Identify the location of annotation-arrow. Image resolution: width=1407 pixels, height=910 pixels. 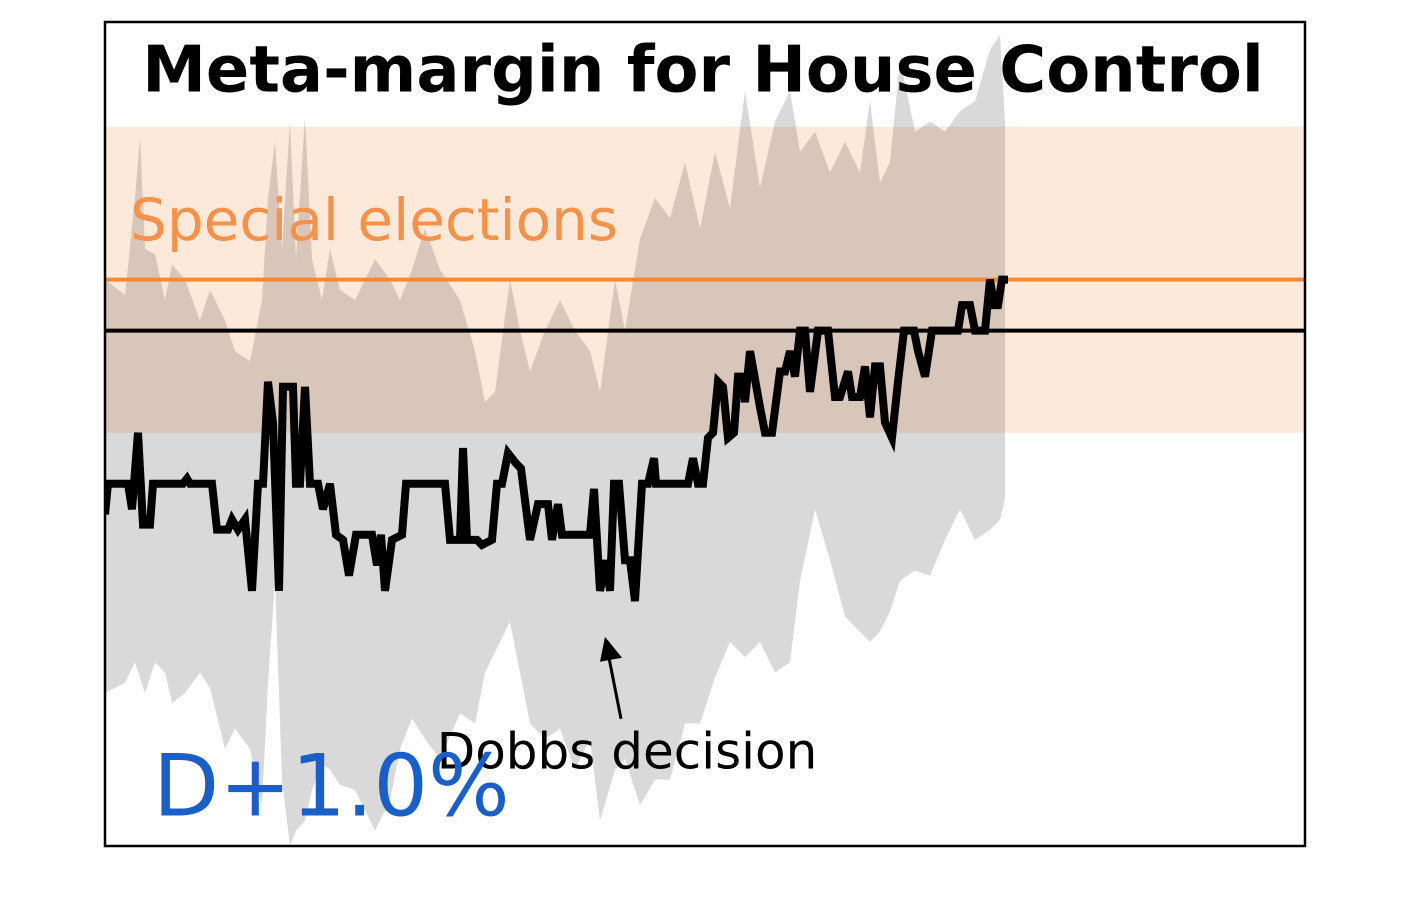
(614, 686).